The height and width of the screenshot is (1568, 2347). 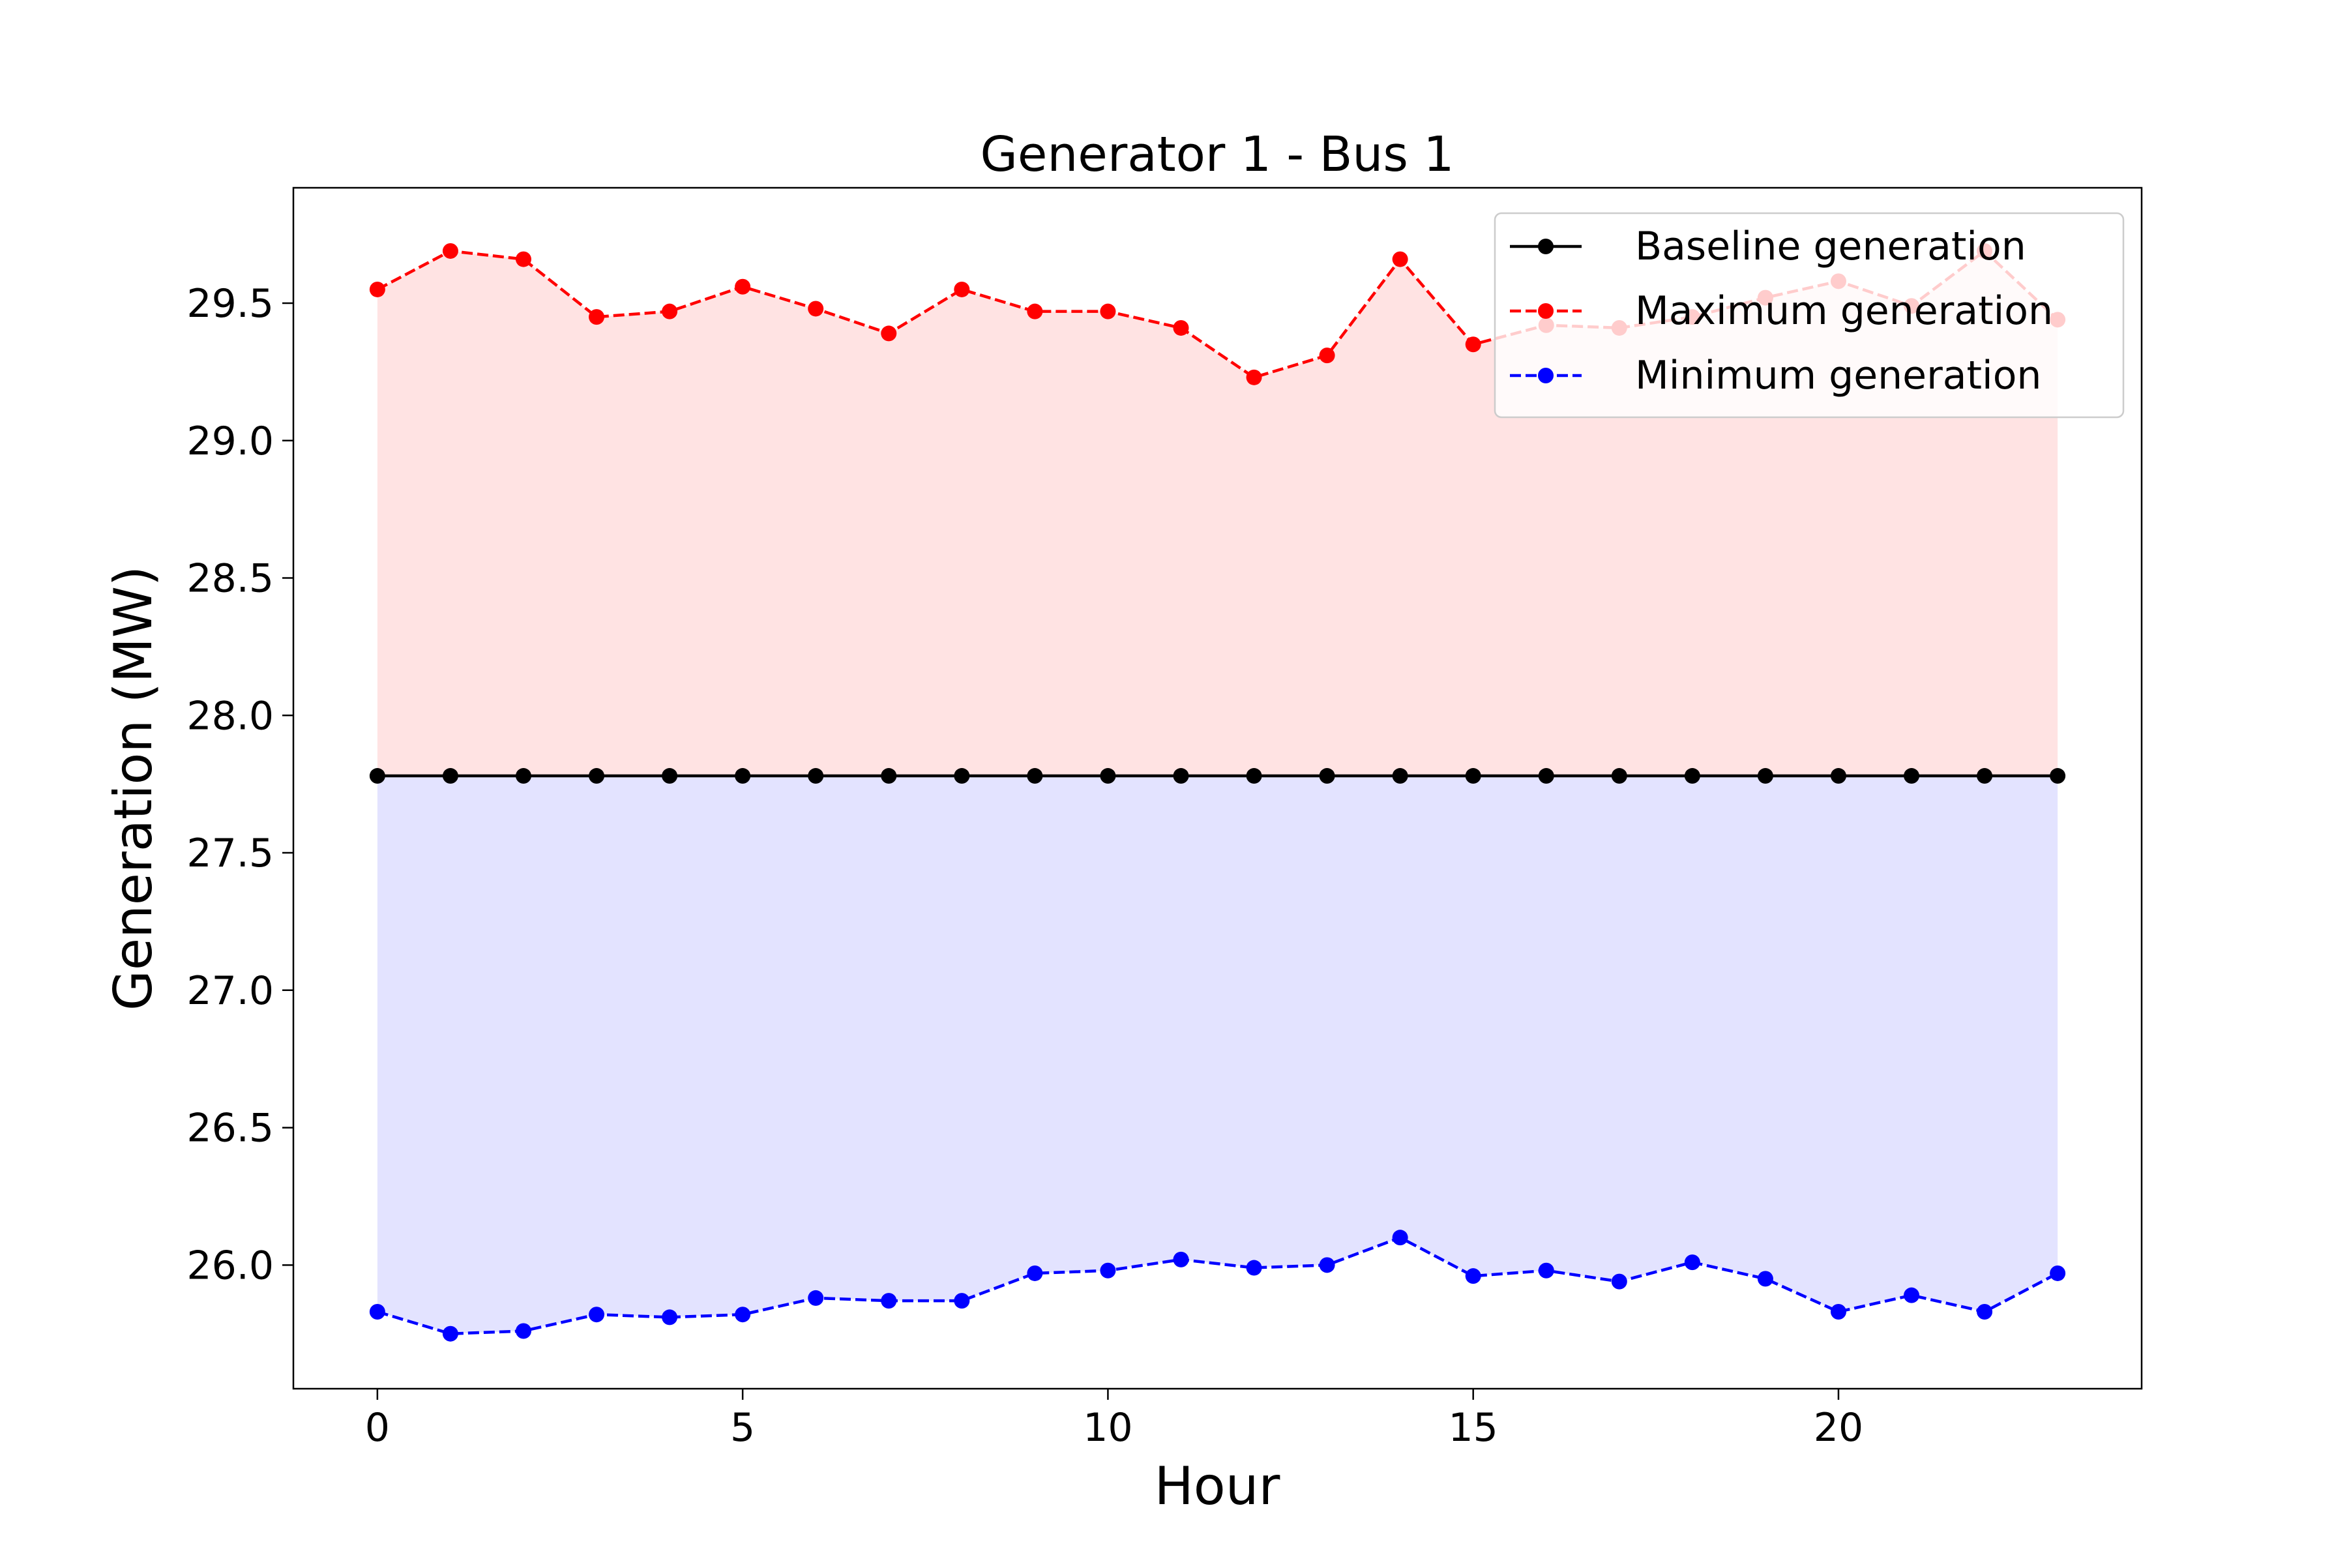 I want to click on x-axis-ticks: 0 5 10 15 20, so click(x=1114, y=1420).